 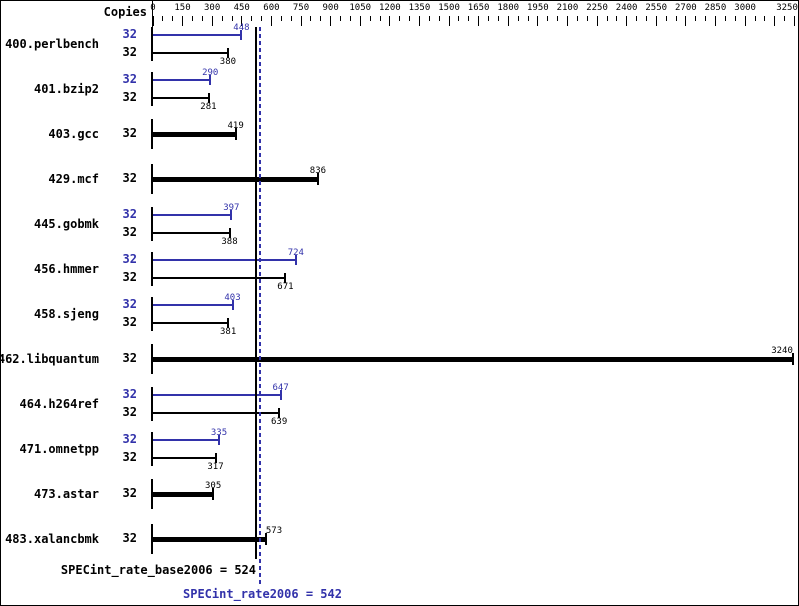 I want to click on axis-tick-label: 300, so click(x=212, y=8).